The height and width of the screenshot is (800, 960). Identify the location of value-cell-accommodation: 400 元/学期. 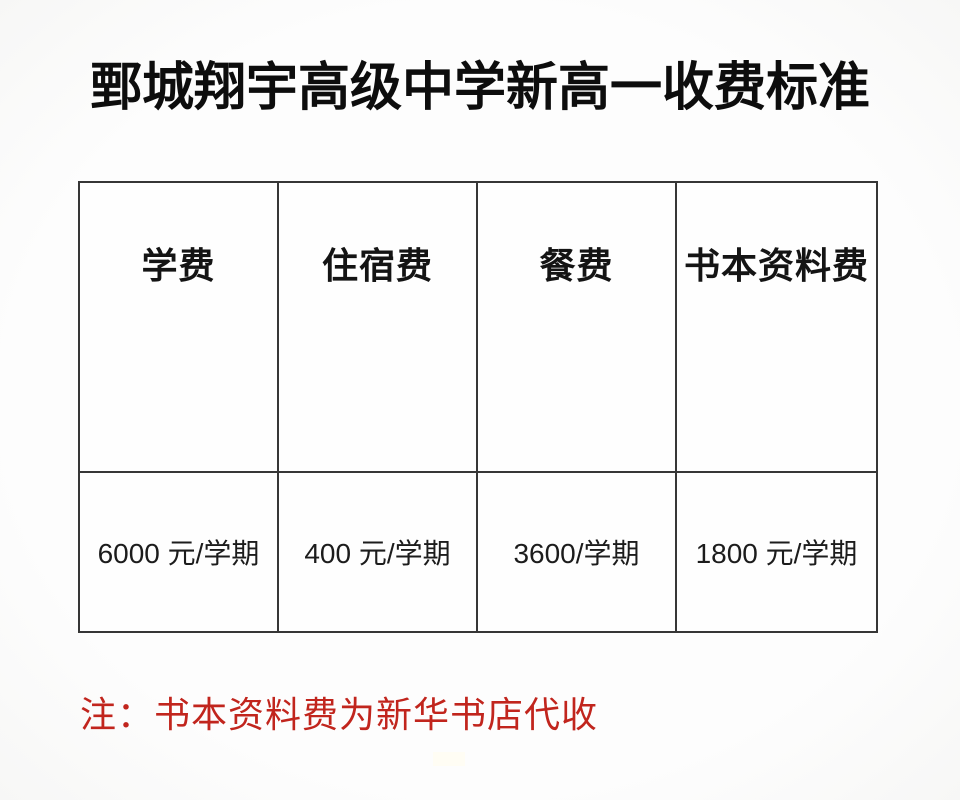
(378, 552).